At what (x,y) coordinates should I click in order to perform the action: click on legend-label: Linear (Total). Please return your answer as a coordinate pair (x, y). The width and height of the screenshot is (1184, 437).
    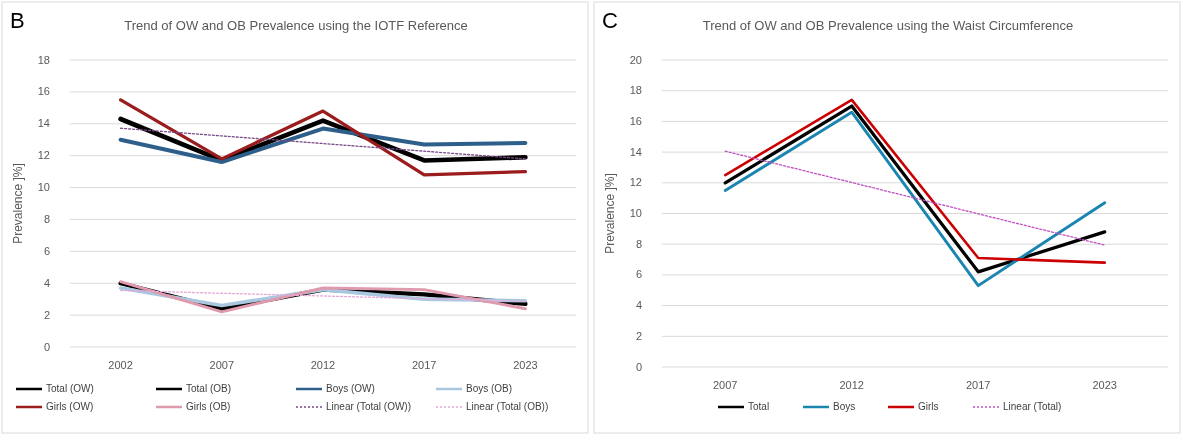
    Looking at the image, I should click on (1032, 407).